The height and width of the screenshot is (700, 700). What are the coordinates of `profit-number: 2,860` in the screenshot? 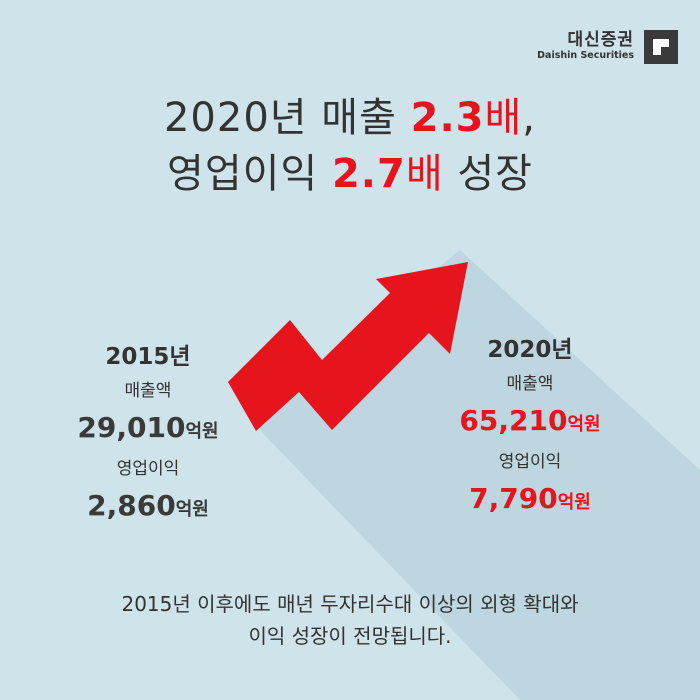 It's located at (131, 505).